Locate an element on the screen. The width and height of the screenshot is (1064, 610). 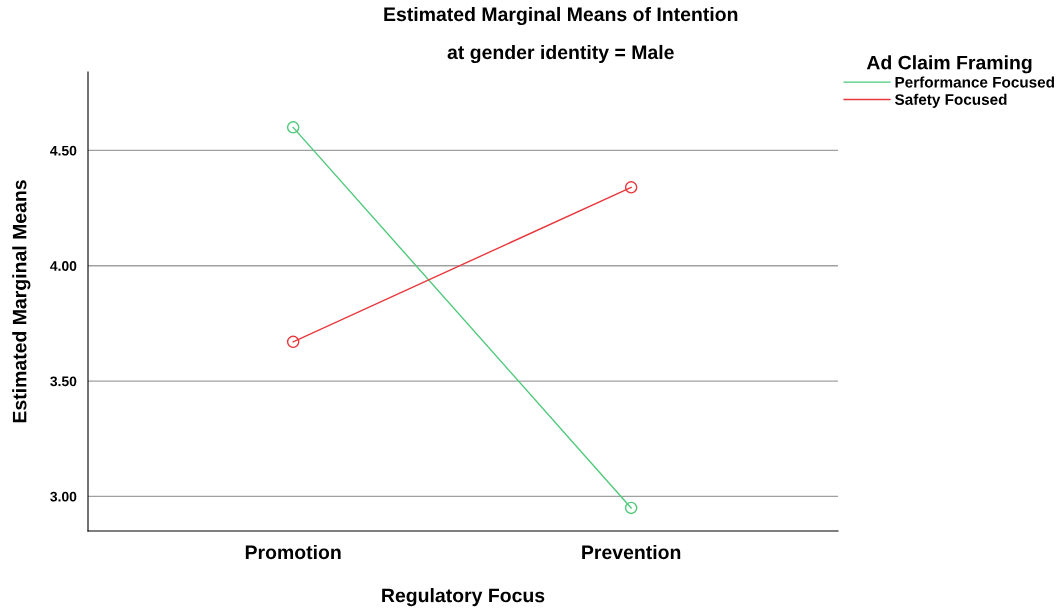
legend-label: Performance Focused is located at coordinates (974, 82).